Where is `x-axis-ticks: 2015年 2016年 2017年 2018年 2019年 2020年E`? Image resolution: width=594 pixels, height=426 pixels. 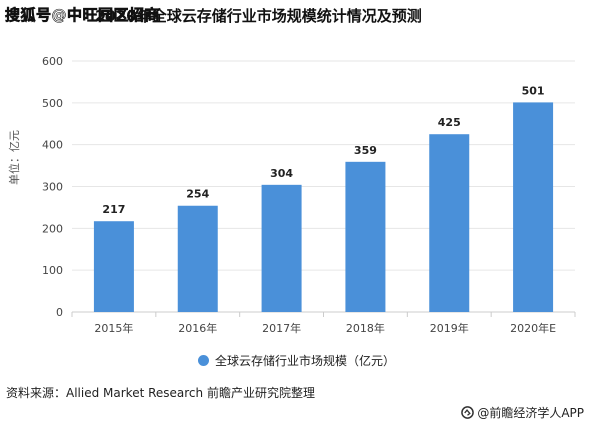 x-axis-ticks: 2015年 2016年 2017年 2018年 2019年 2020年E is located at coordinates (323, 323).